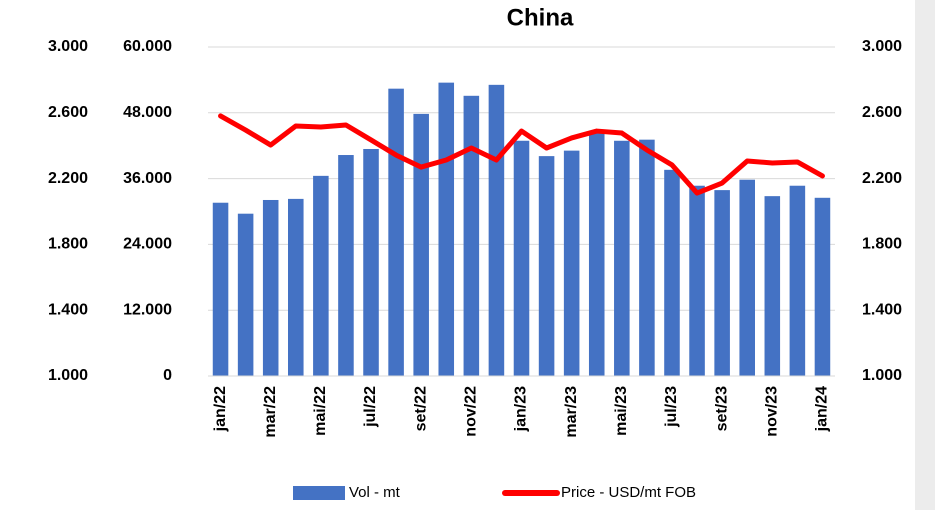 This screenshot has height=510, width=935. Describe the element at coordinates (571, 412) in the screenshot. I see `x-tick-label: mar/23` at that location.